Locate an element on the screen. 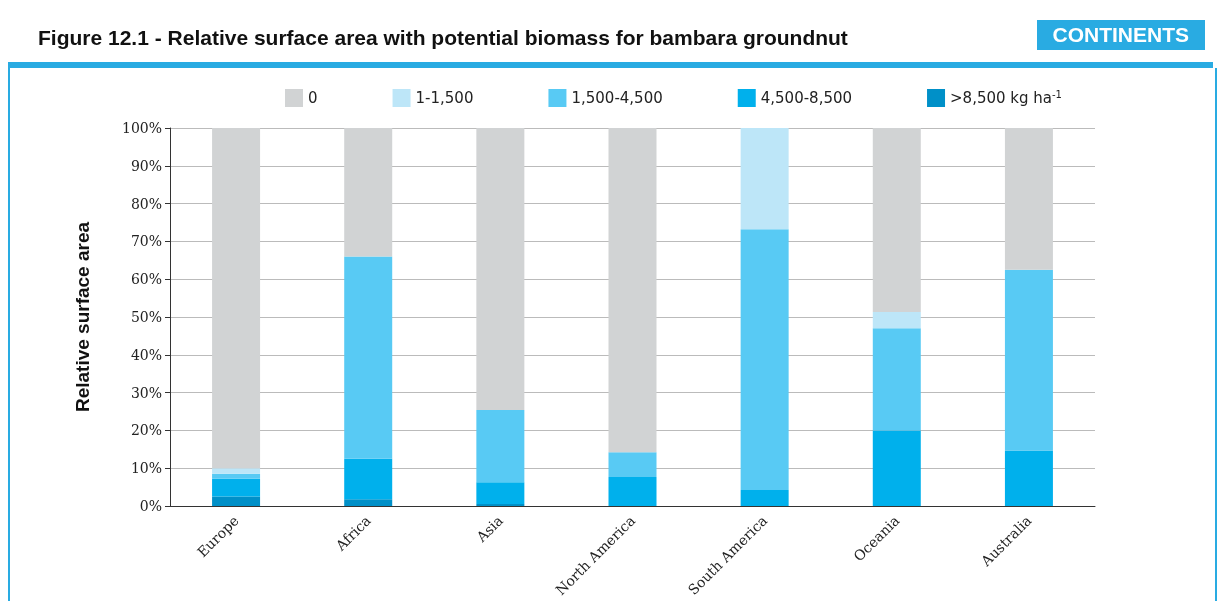 Image resolution: width=1220 pixels, height=601 pixels. y-tick-label: 30% is located at coordinates (146, 392).